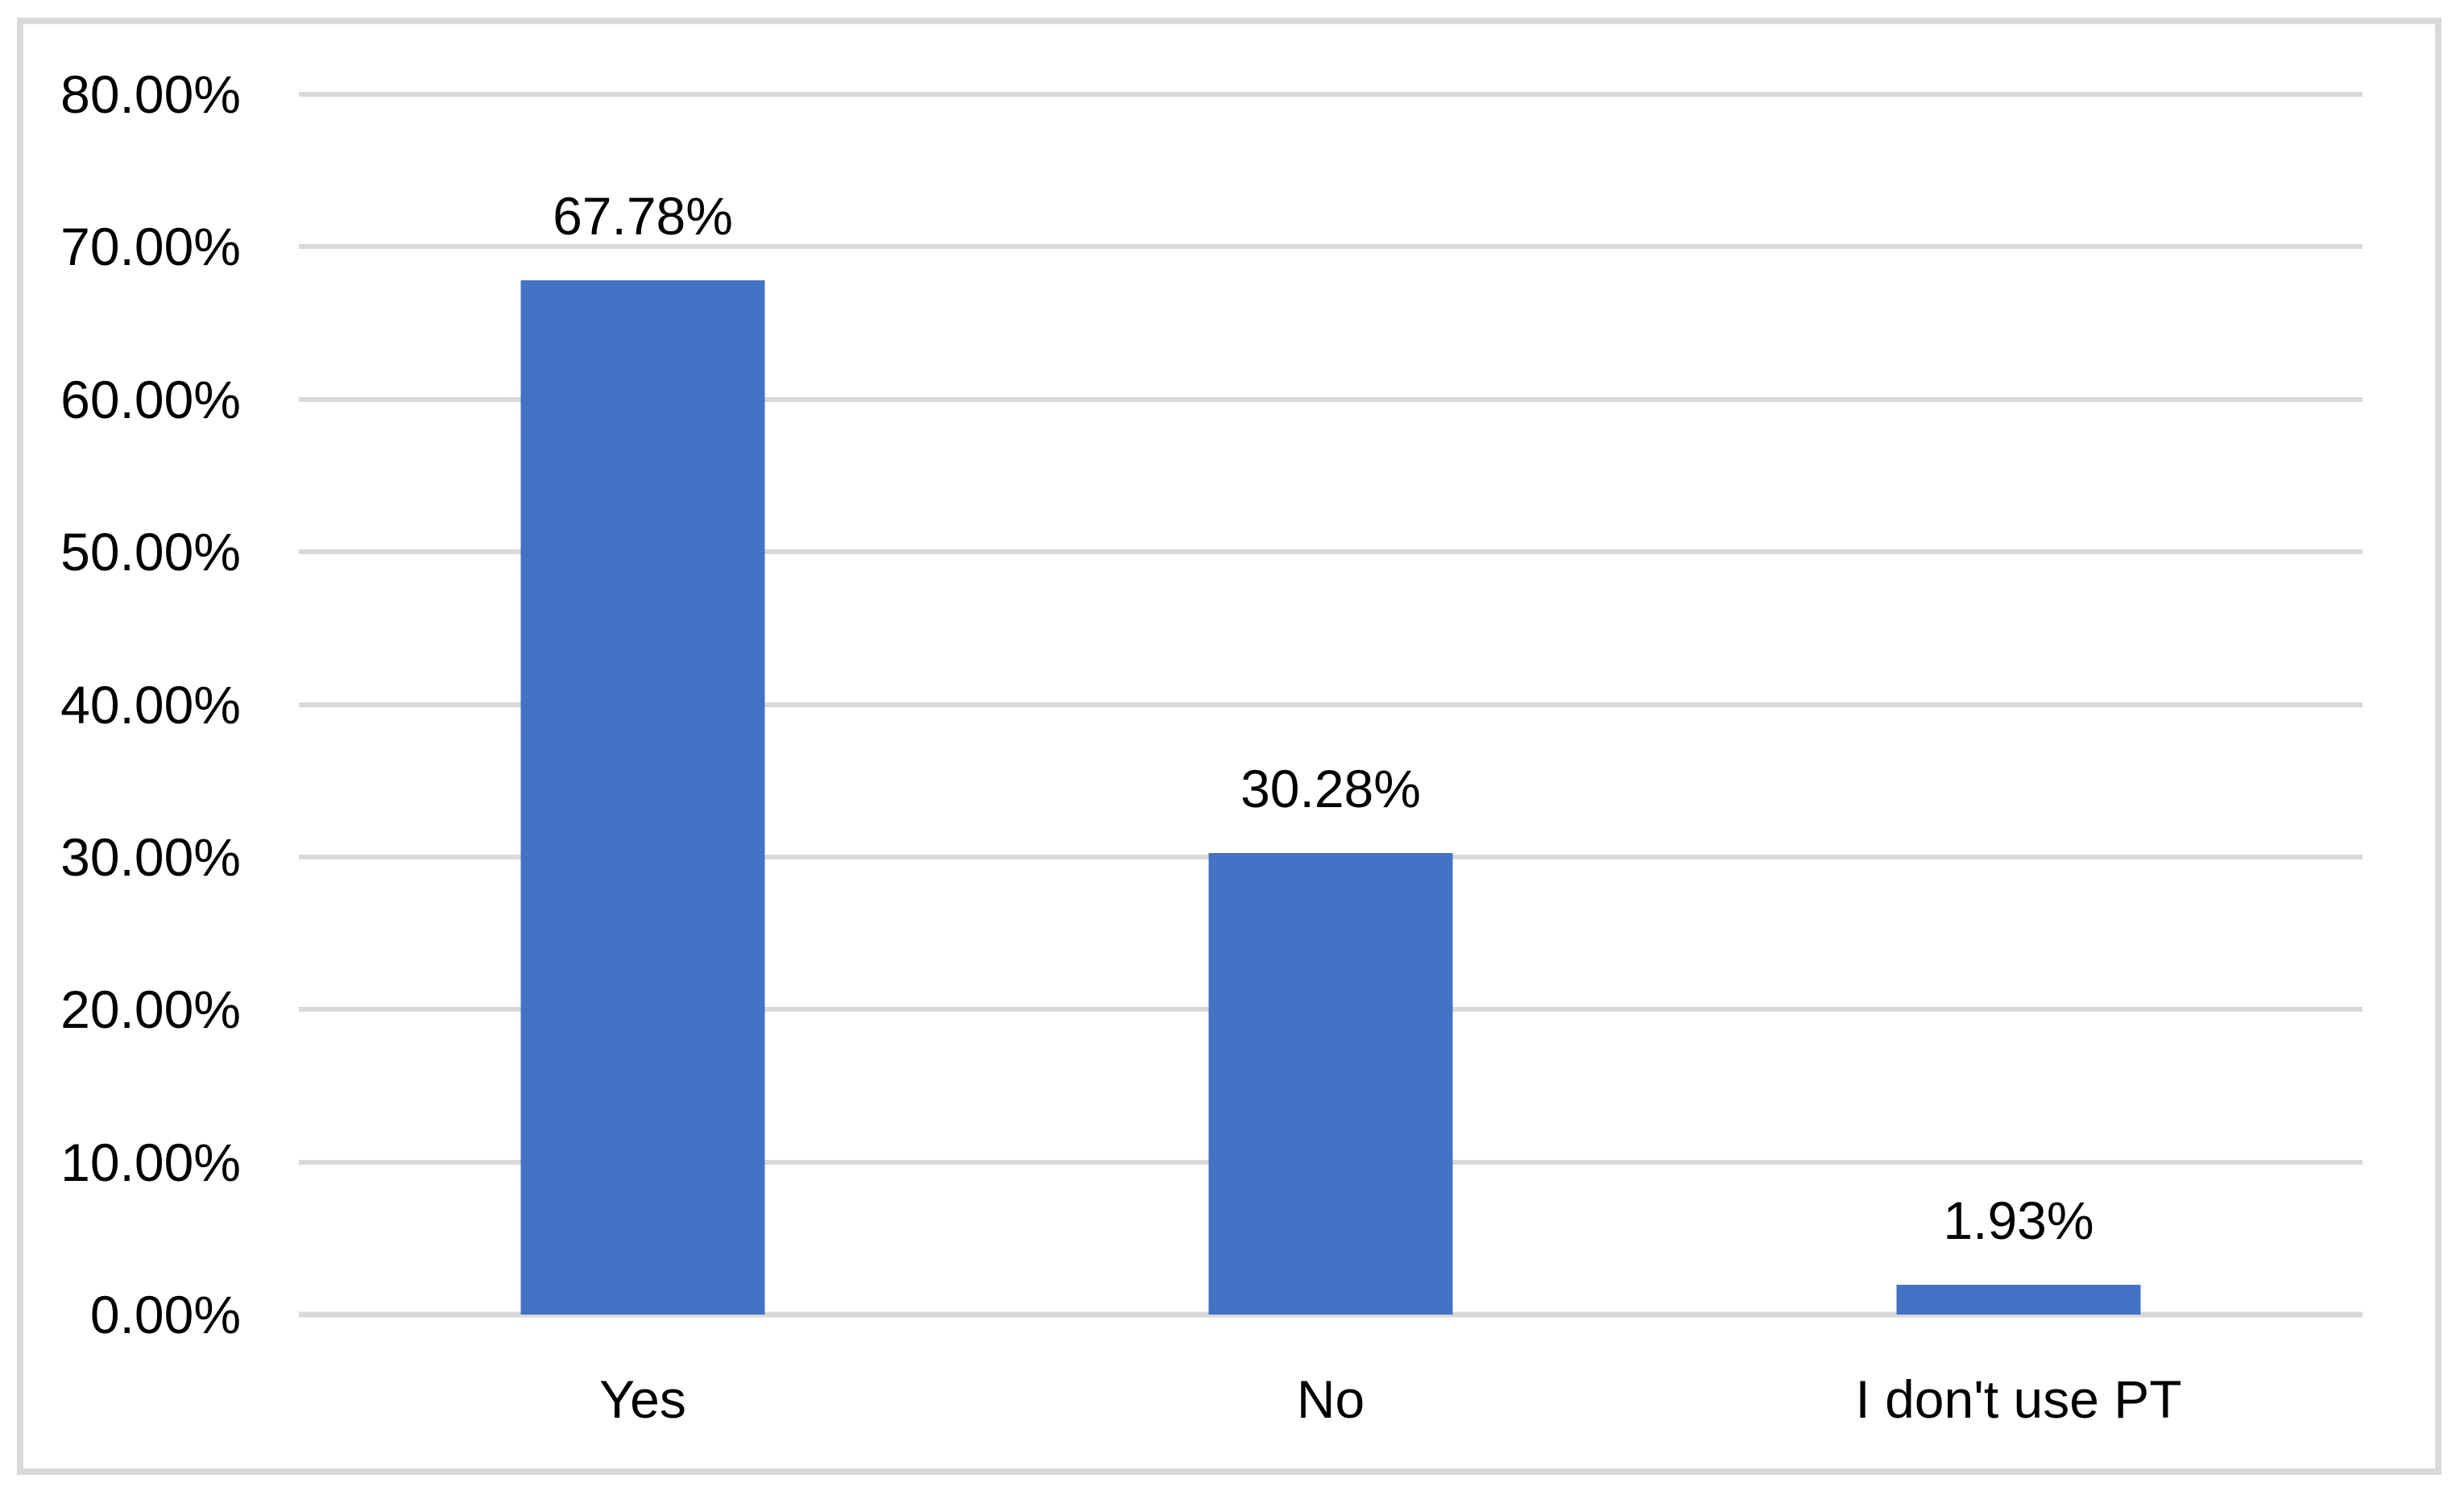 This screenshot has height=1491, width=2464. What do you see at coordinates (150, 1010) in the screenshot?
I see `y-tick-label: 20.00%` at bounding box center [150, 1010].